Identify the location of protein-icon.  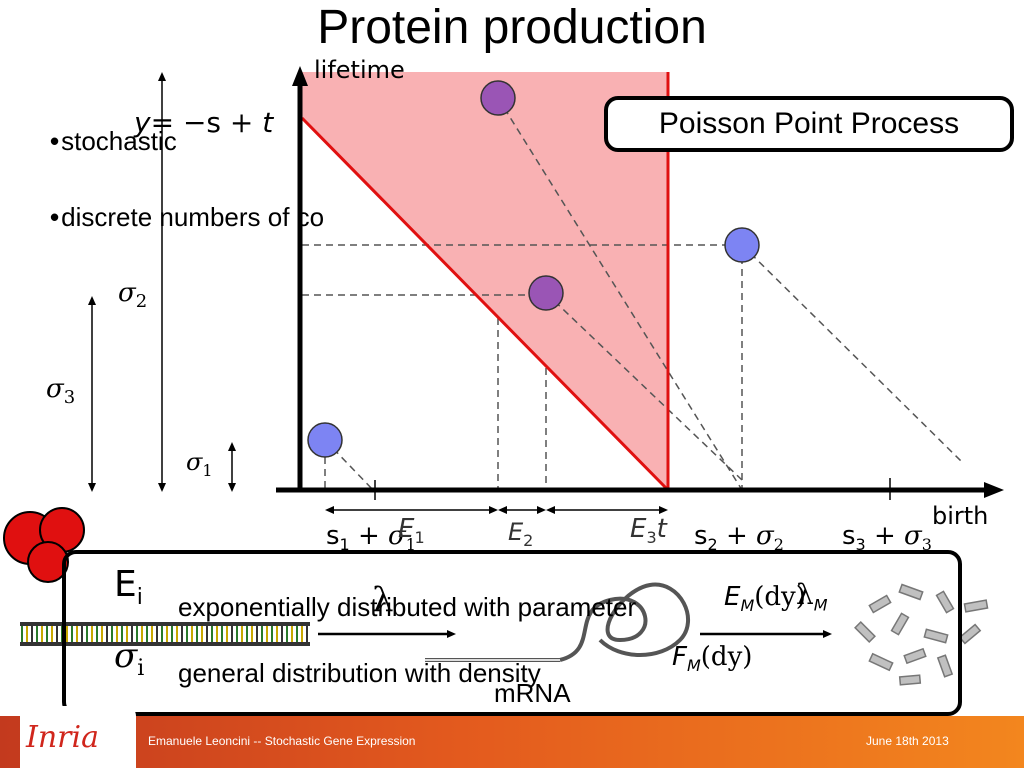
(44, 545).